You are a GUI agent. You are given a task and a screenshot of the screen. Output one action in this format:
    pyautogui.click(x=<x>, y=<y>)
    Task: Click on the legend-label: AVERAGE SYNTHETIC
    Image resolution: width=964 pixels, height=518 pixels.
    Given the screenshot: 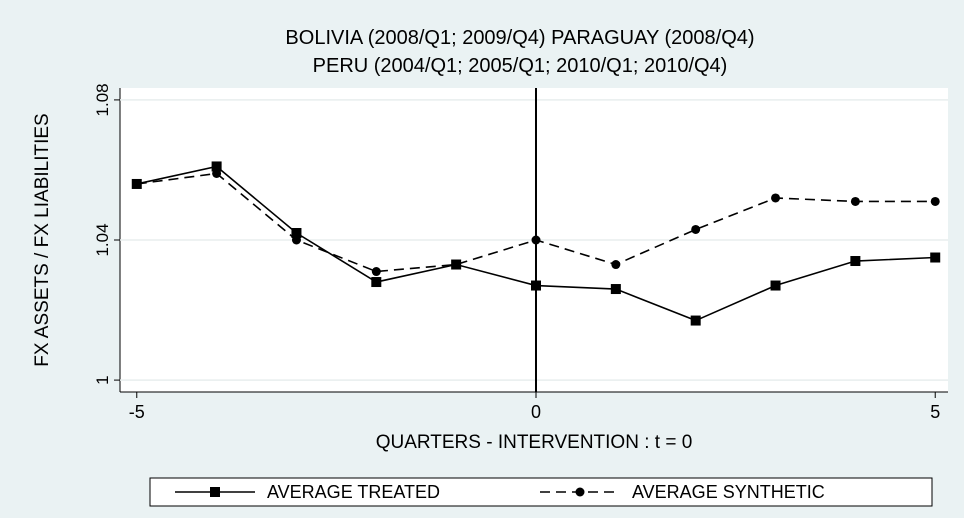 What is the action you would take?
    pyautogui.click(x=728, y=492)
    